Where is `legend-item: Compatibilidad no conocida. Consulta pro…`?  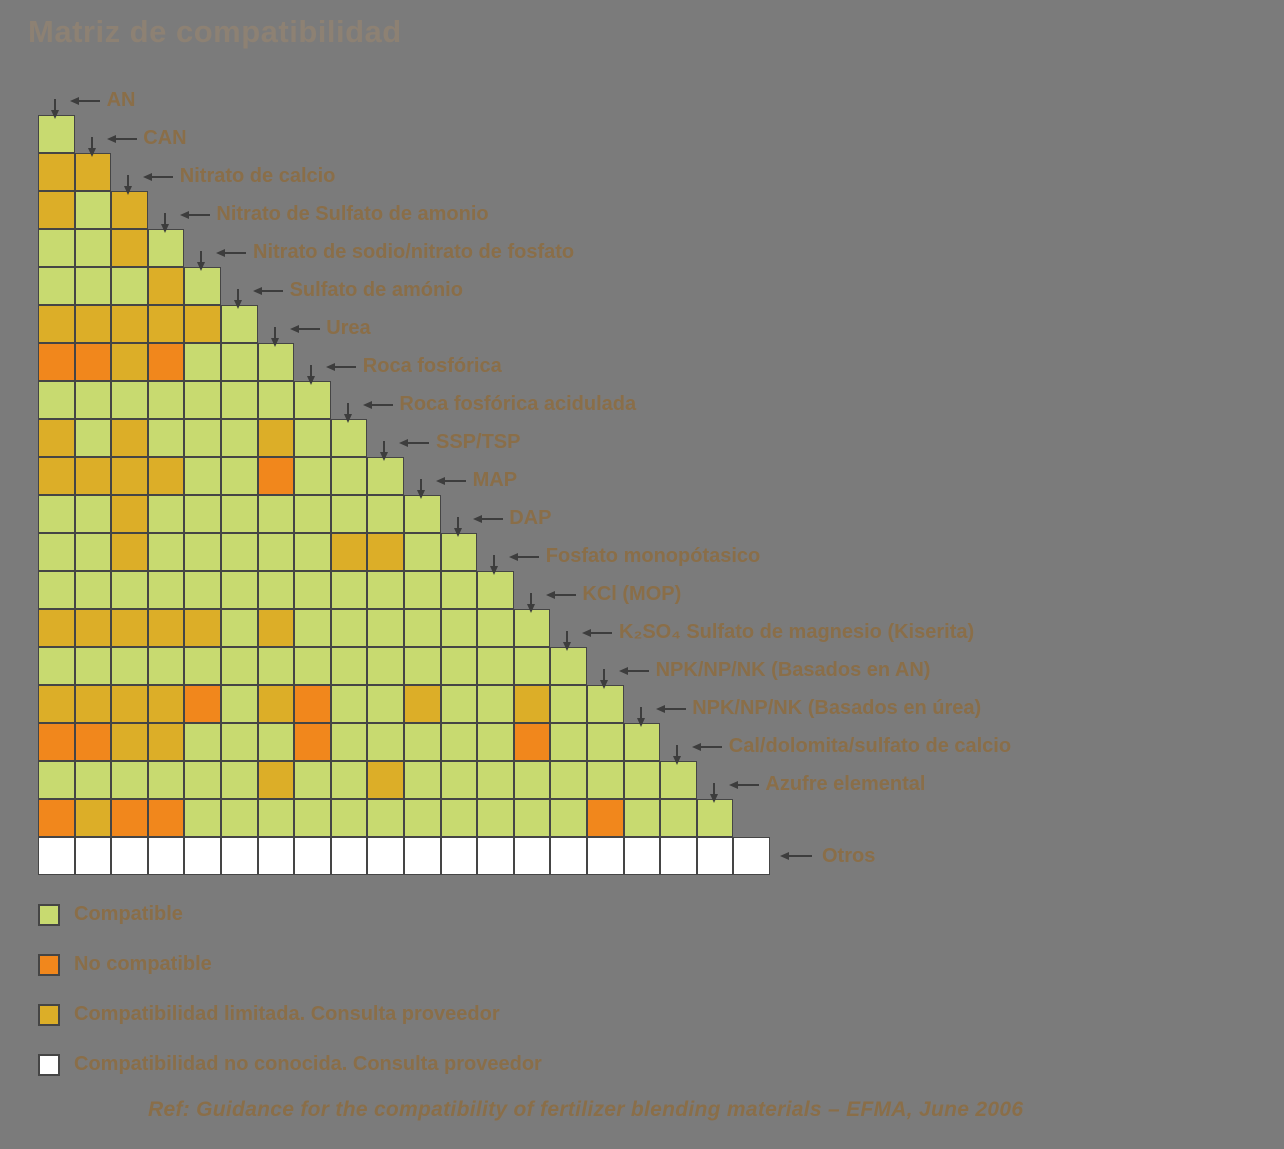
legend-item: Compatibilidad no conocida. Consulta pro… is located at coordinates (290, 1064).